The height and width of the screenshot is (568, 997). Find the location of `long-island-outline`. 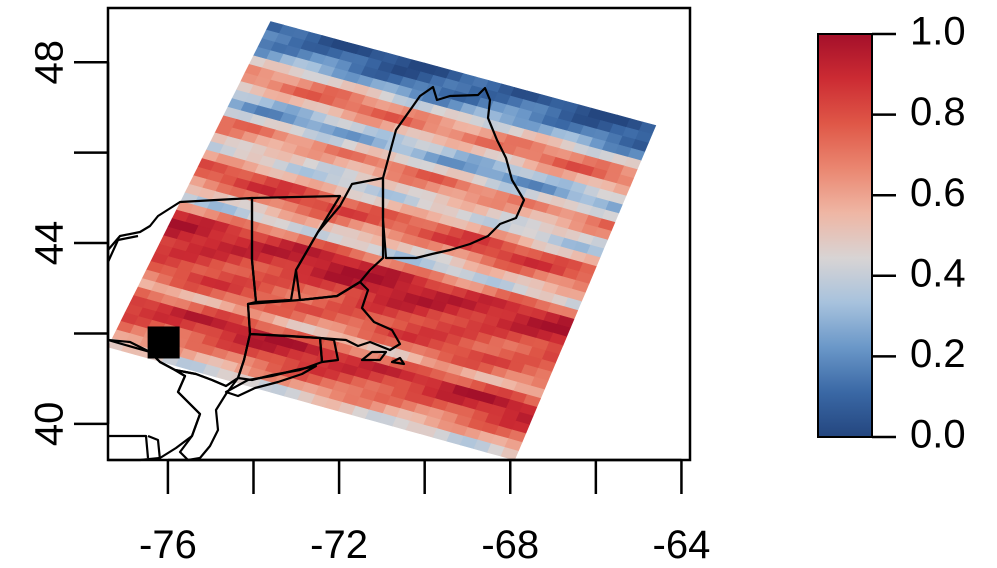

long-island-outline is located at coordinates (271, 381).